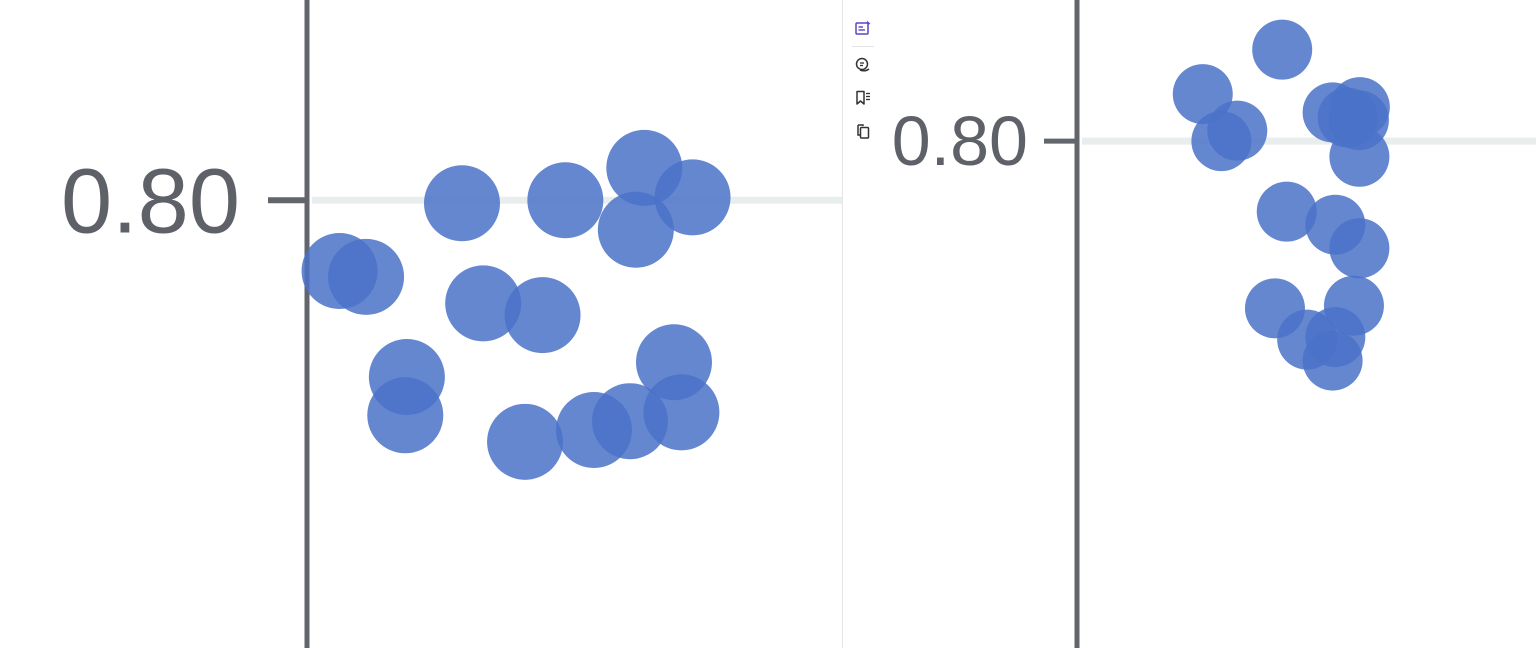  I want to click on chat-button, so click(863, 65).